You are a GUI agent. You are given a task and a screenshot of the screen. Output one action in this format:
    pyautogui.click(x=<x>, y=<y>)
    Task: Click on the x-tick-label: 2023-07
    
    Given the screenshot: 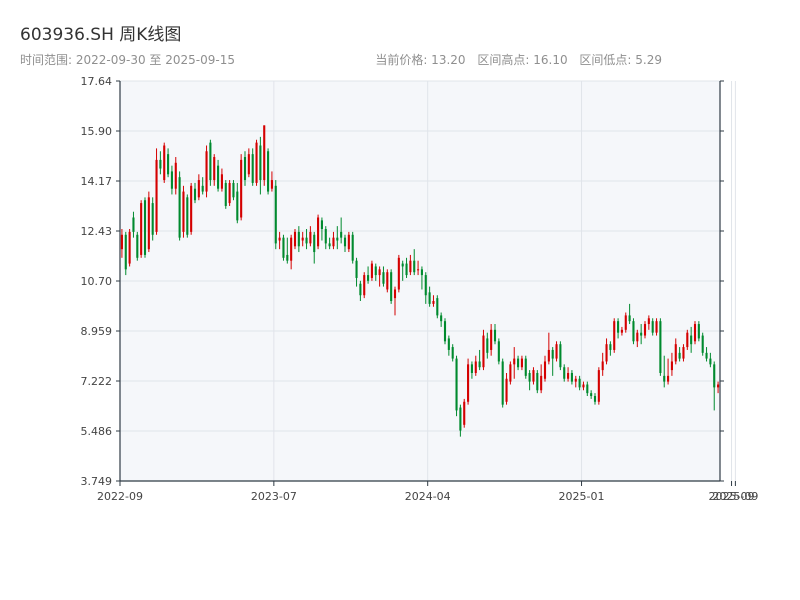 What is the action you would take?
    pyautogui.click(x=274, y=496)
    